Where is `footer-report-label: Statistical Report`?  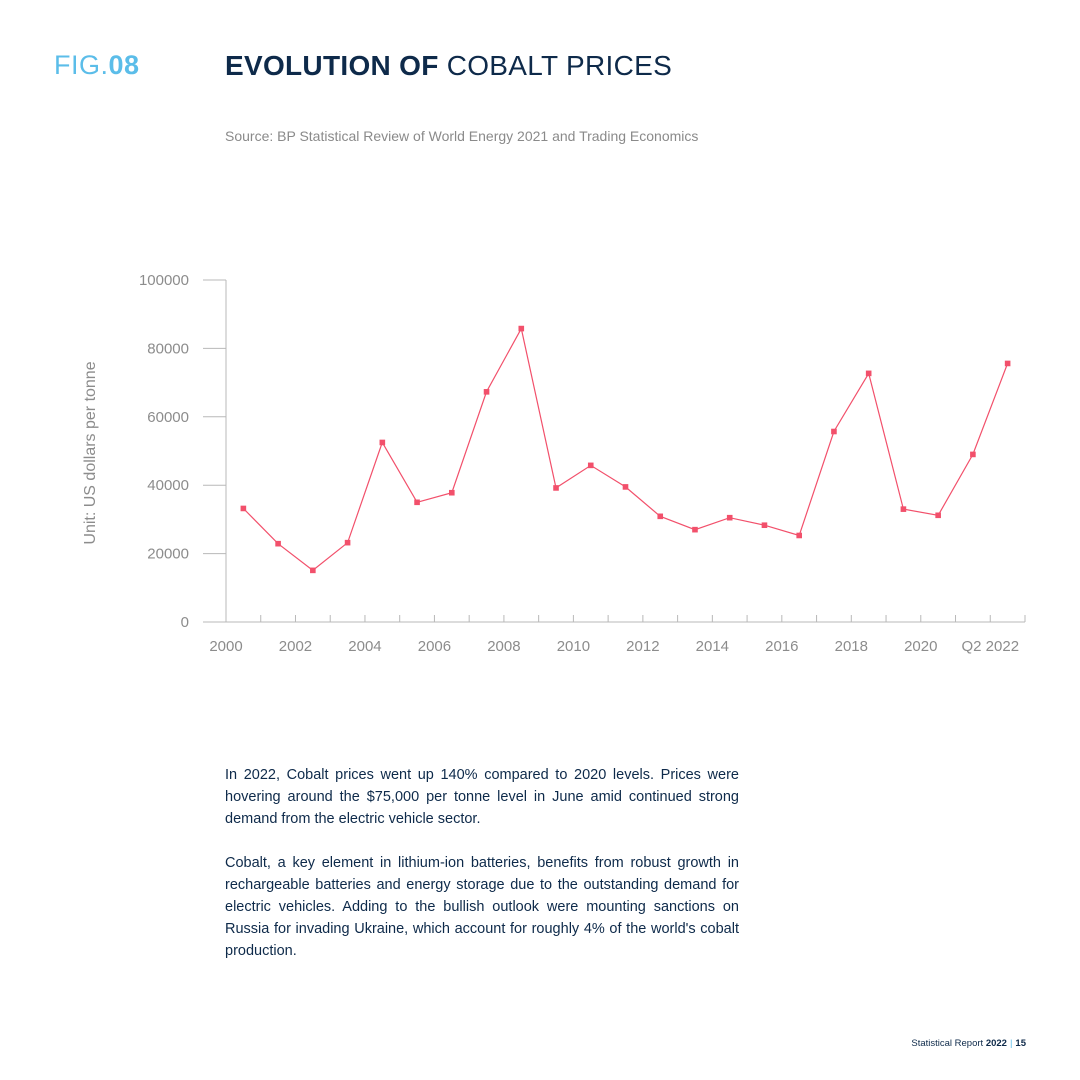 footer-report-label: Statistical Report is located at coordinates (947, 1043).